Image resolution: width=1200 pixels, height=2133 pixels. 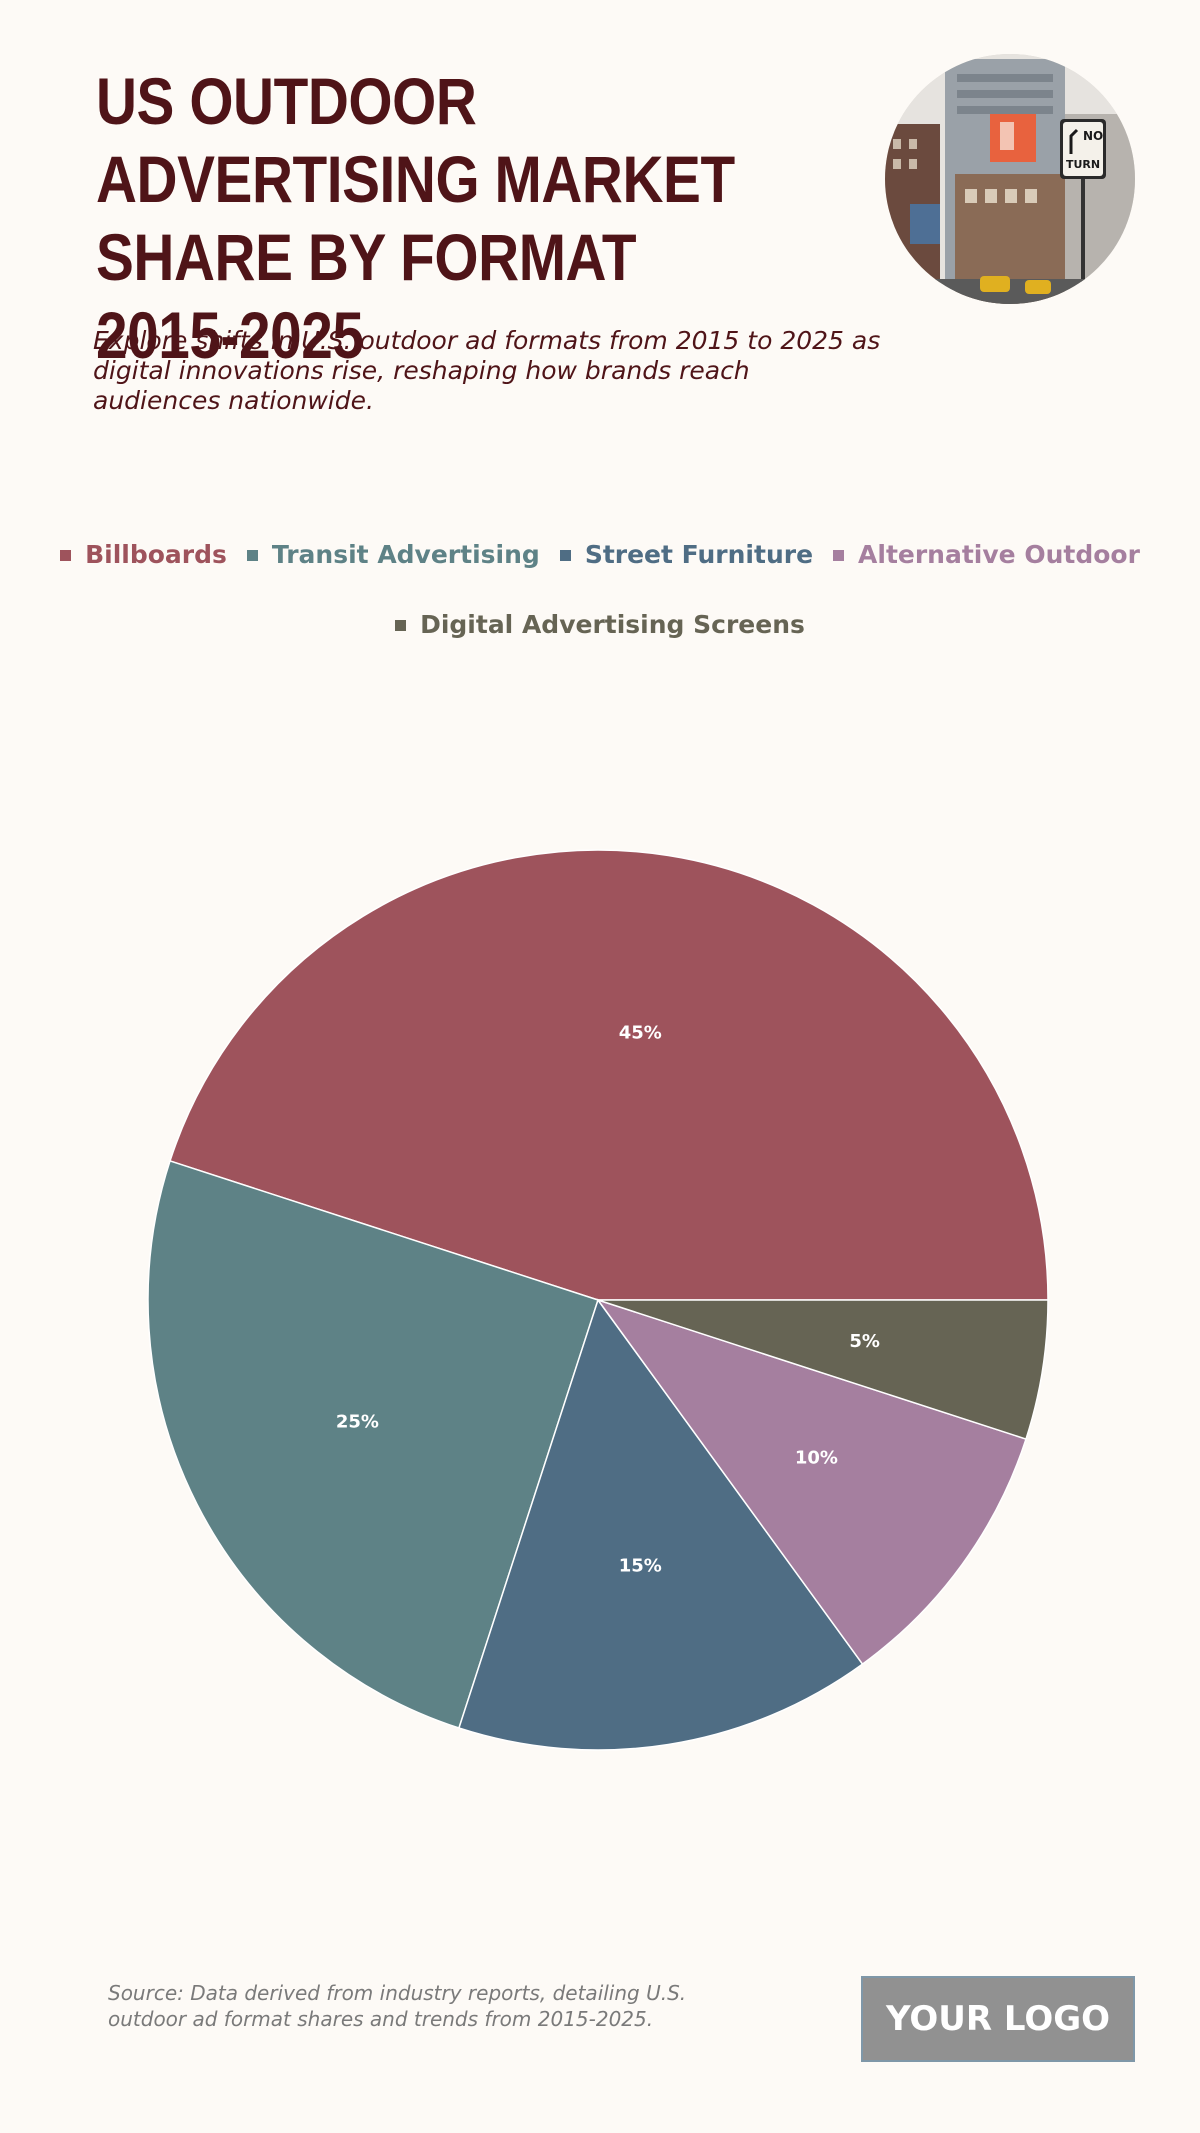 What do you see at coordinates (357, 1422) in the screenshot?
I see `data-label: 25%` at bounding box center [357, 1422].